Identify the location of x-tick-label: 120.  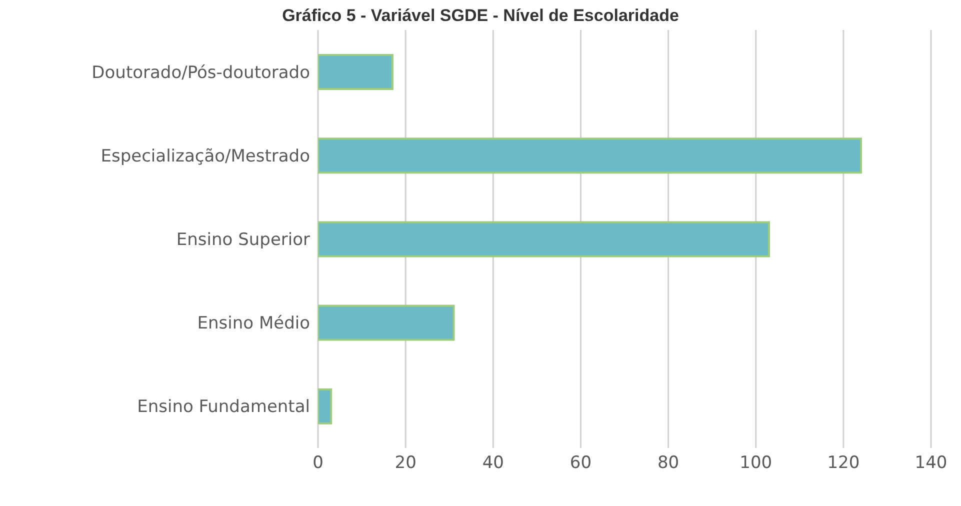
(843, 463).